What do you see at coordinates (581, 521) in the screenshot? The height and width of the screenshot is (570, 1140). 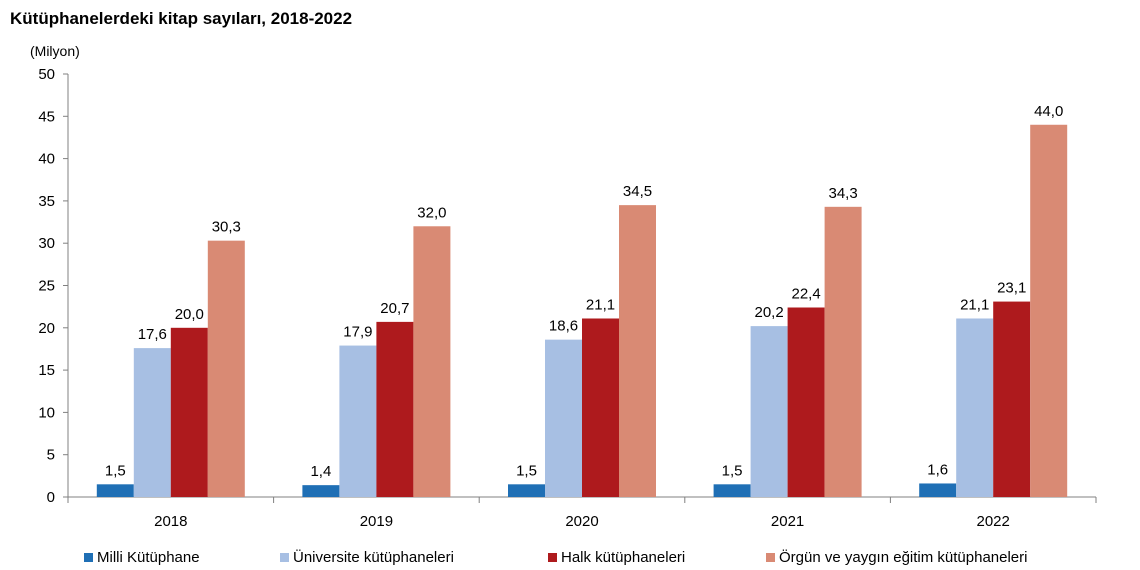 I see `x-tick-label: 2020` at bounding box center [581, 521].